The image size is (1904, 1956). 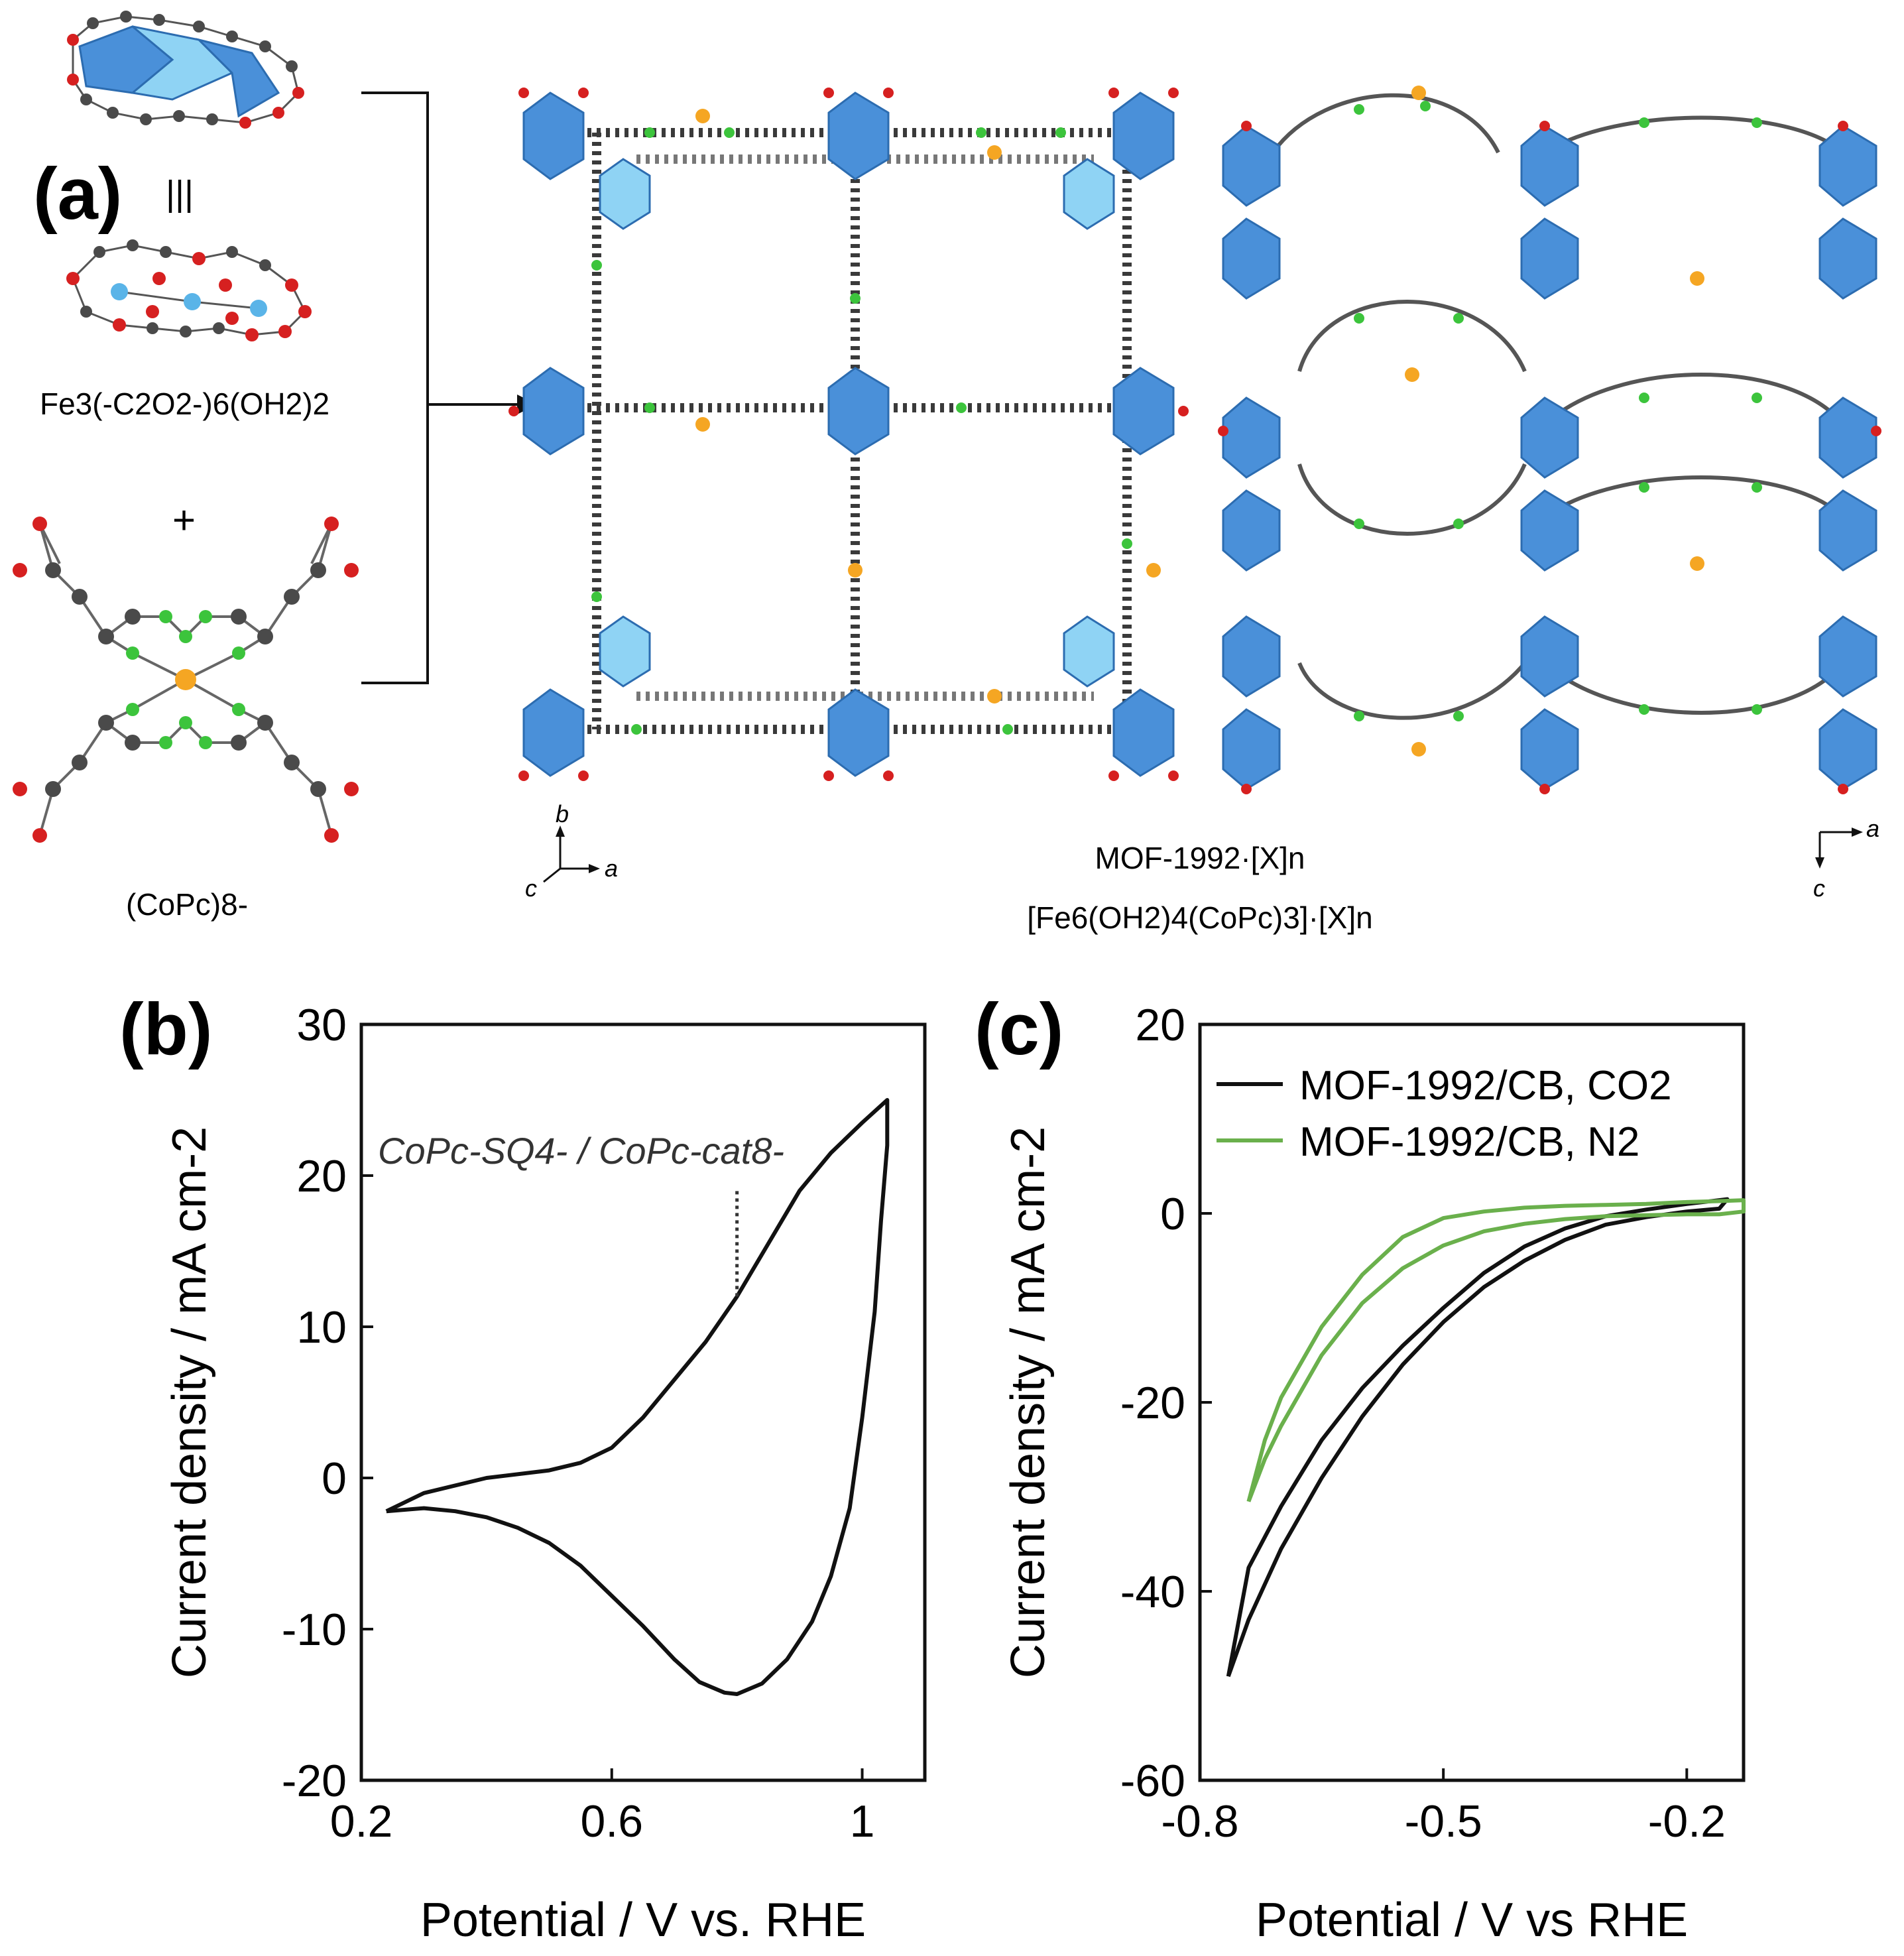 What do you see at coordinates (321, 1025) in the screenshot?
I see `y-tick-label: 30` at bounding box center [321, 1025].